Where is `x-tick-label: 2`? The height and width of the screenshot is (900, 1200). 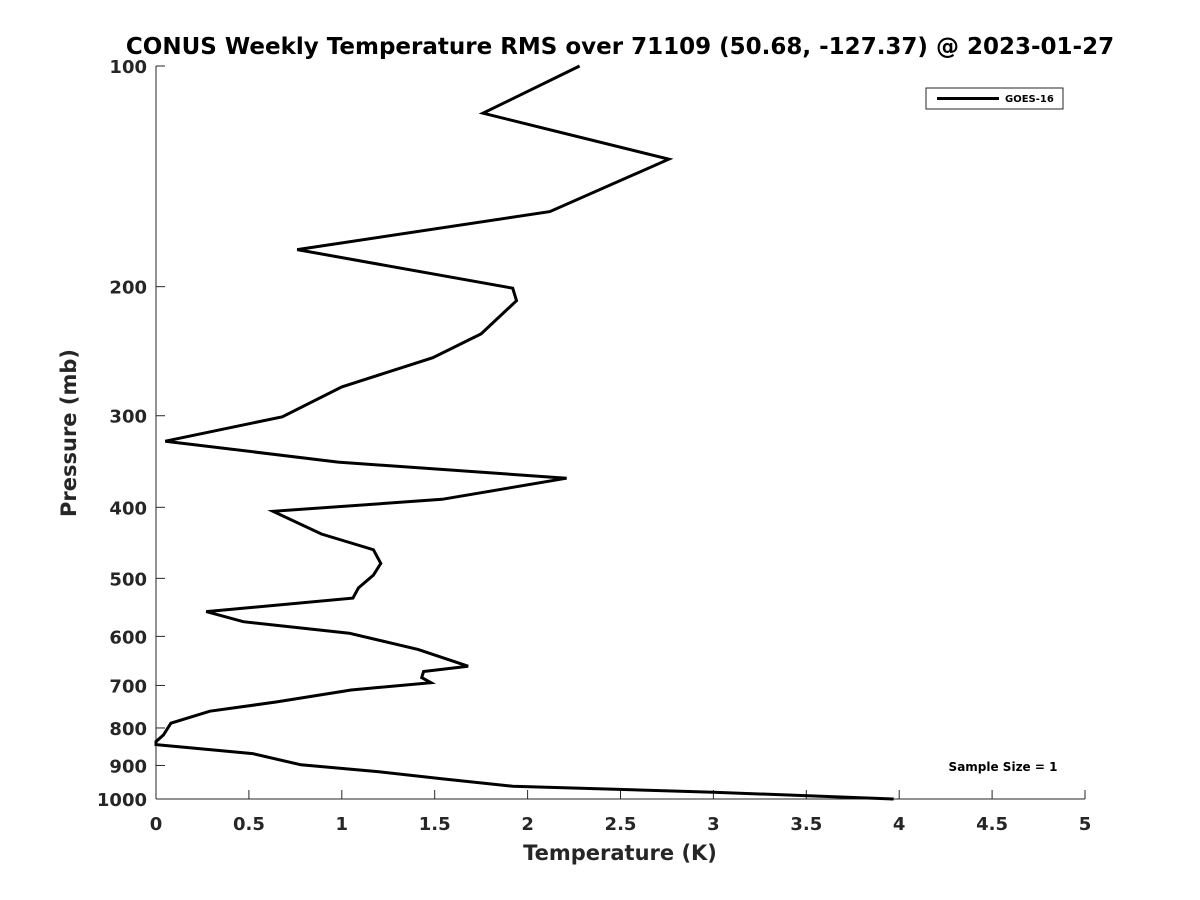 x-tick-label: 2 is located at coordinates (527, 824).